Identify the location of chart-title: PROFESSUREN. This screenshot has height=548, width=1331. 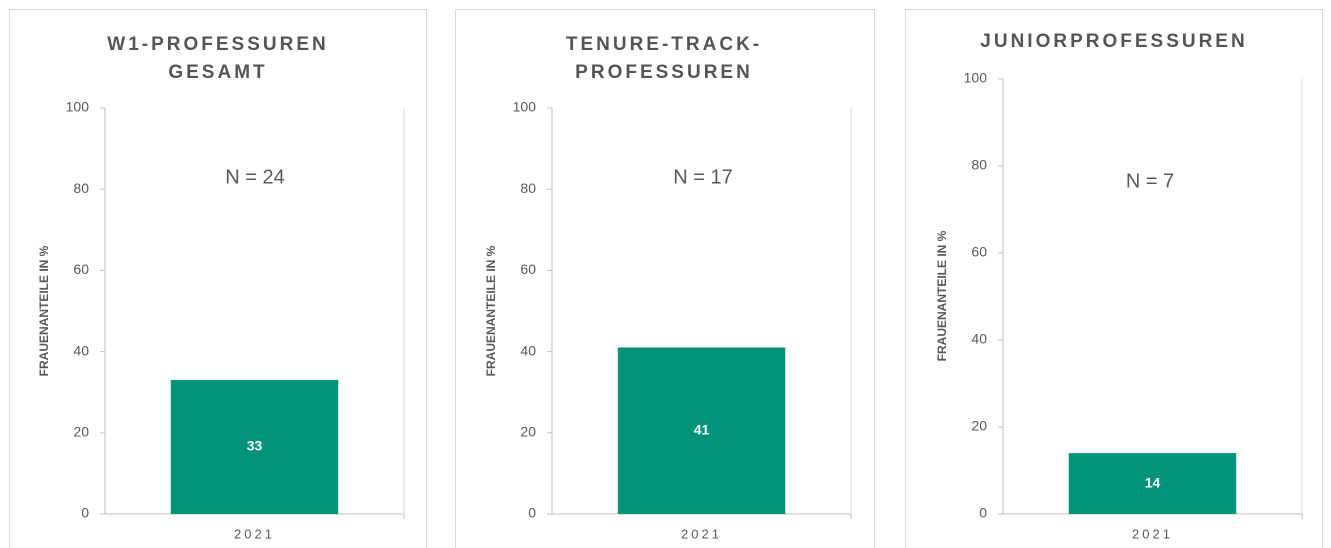
(664, 72).